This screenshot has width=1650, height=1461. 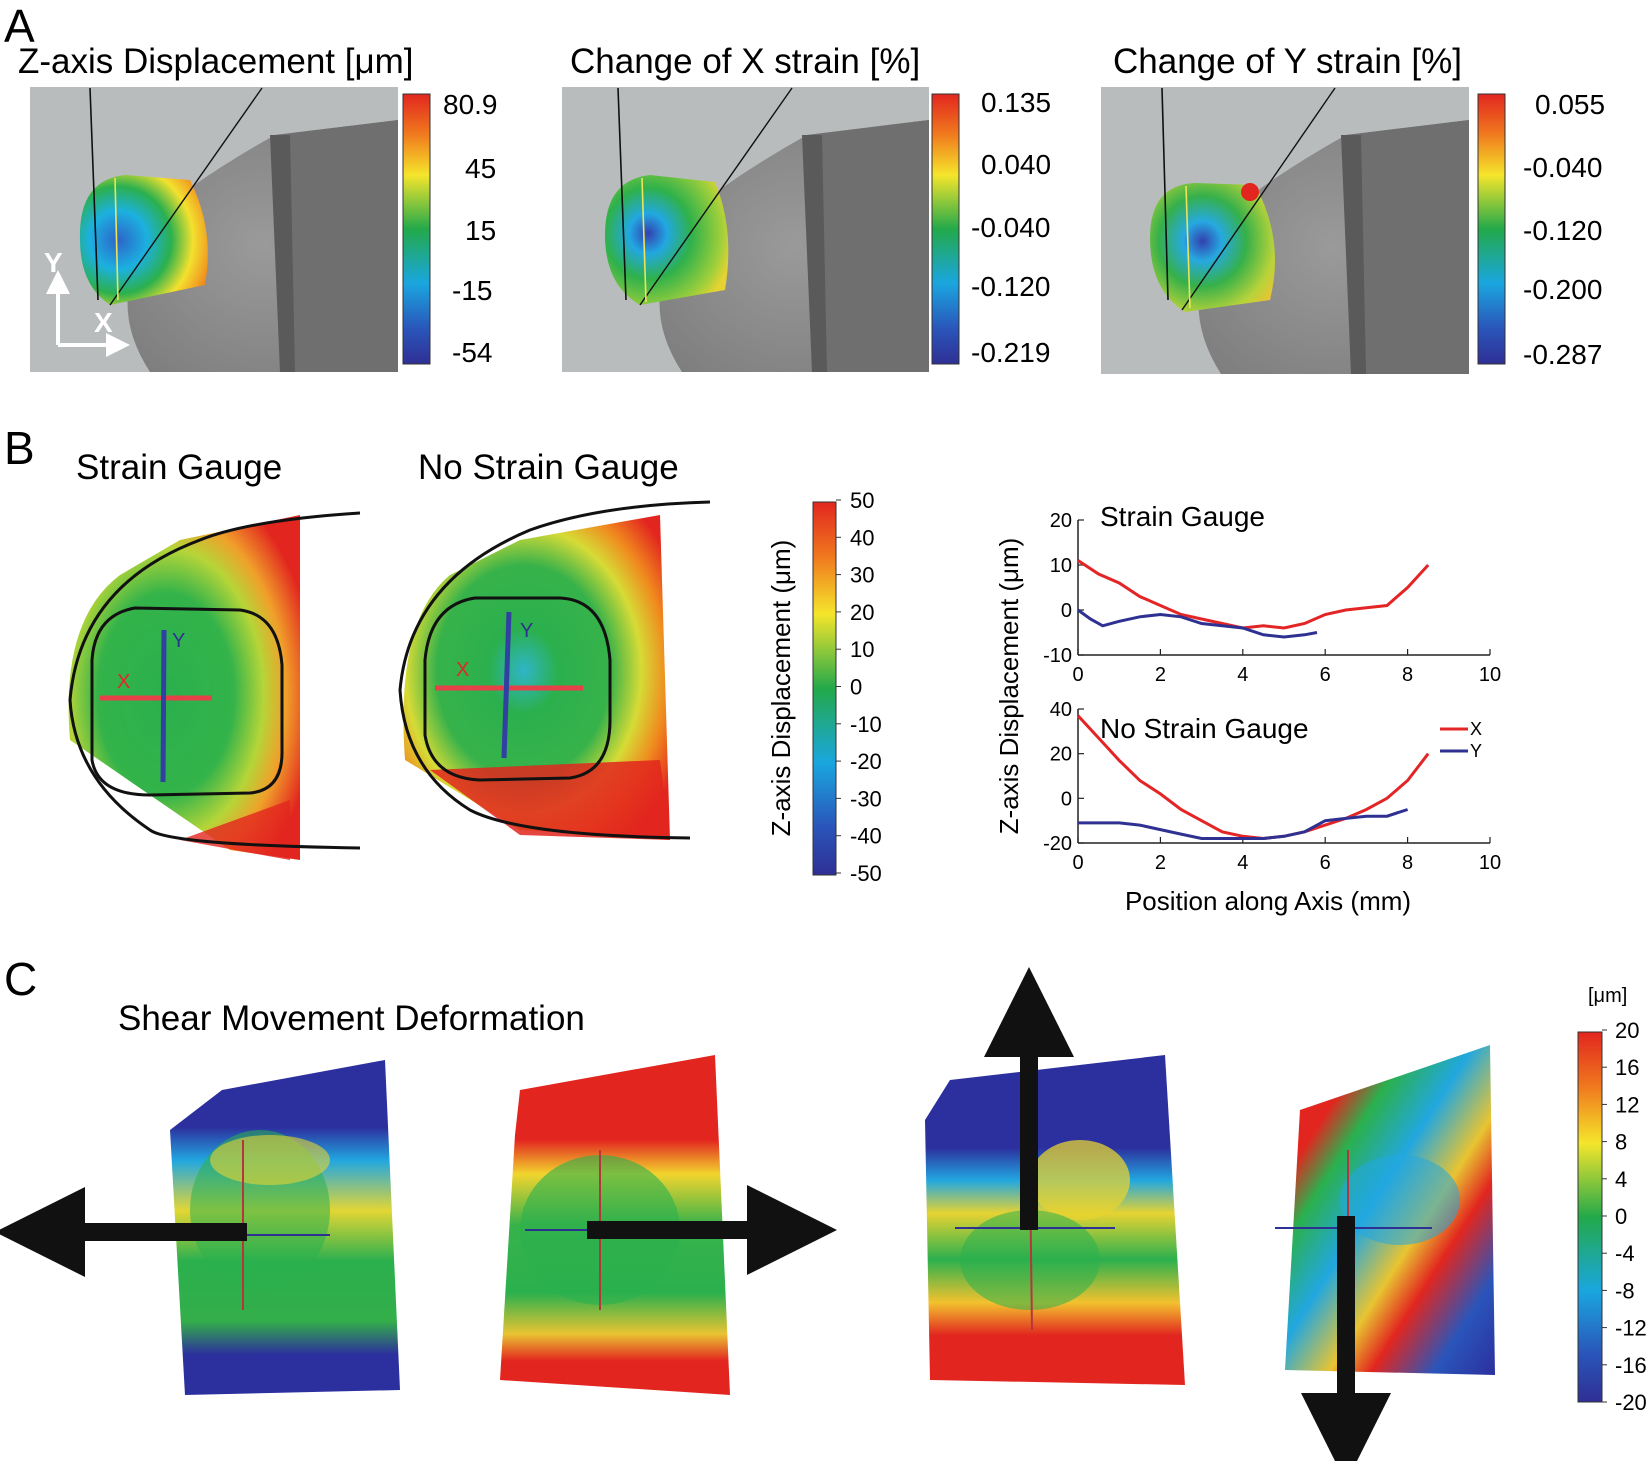 I want to click on panel-b-colorbar-ticks: 50 40 30 20 10 0 -10 -20 -30 -40 -50, so click(x=859, y=687).